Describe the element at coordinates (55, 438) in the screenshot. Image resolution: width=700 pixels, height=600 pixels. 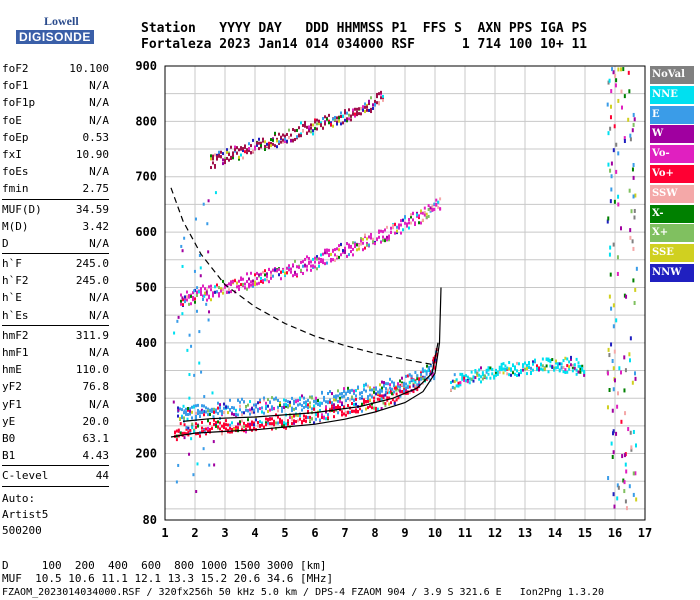
I see `param-row: B0 63.1` at that location.